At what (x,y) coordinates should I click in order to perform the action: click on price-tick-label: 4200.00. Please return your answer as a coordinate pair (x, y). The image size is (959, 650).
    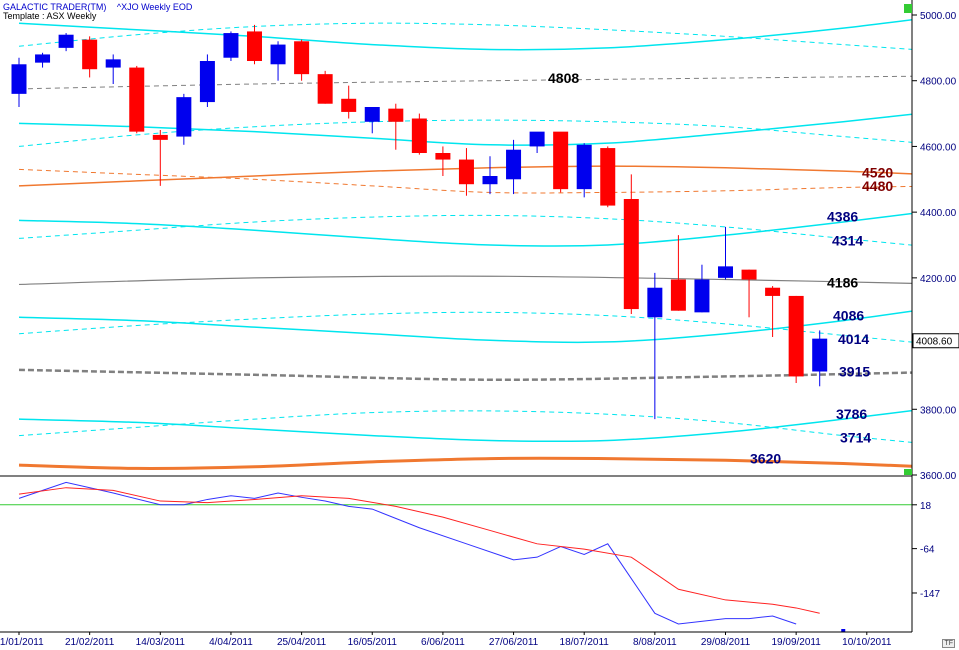
    Looking at the image, I should click on (938, 279).